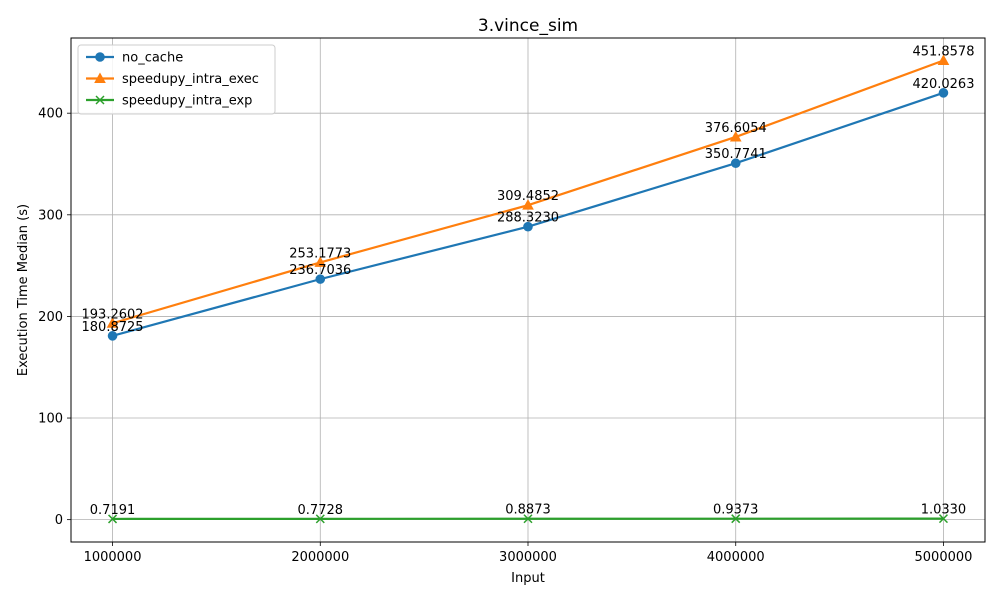 This screenshot has height=604, width=1000. I want to click on y-axis-label: Execution Time Median (s), so click(23, 290).